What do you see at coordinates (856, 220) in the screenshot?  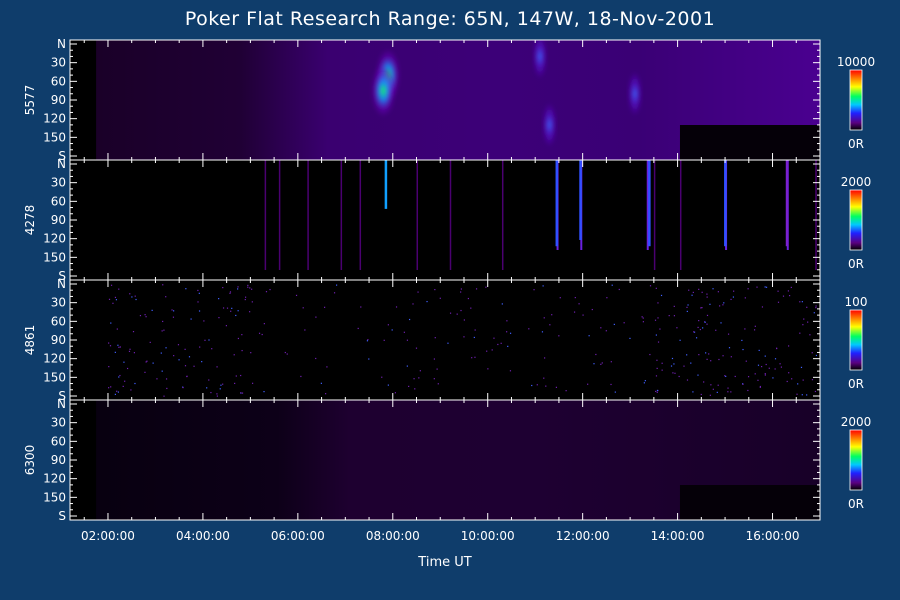 I see `colorbar` at bounding box center [856, 220].